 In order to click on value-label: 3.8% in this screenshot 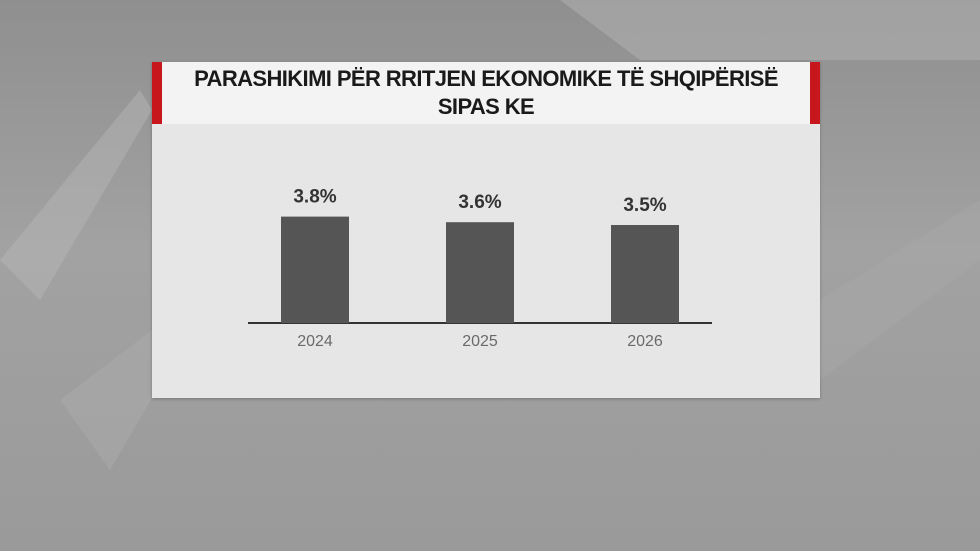, I will do `click(314, 197)`.